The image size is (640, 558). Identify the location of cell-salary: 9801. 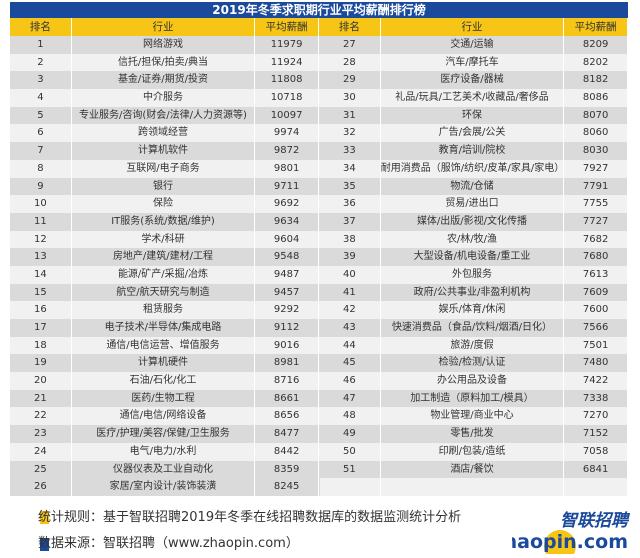
(287, 168).